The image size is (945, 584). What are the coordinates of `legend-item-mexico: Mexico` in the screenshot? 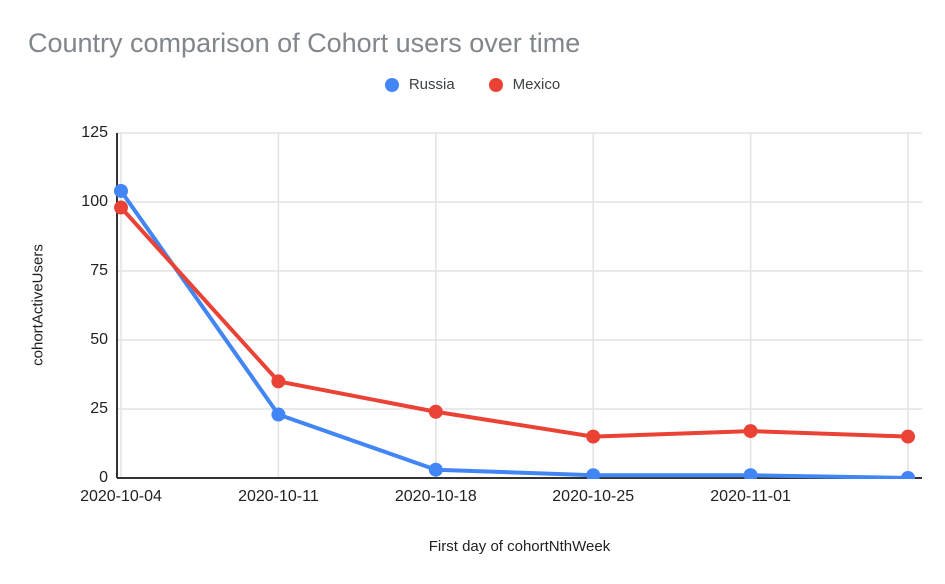 It's located at (524, 84).